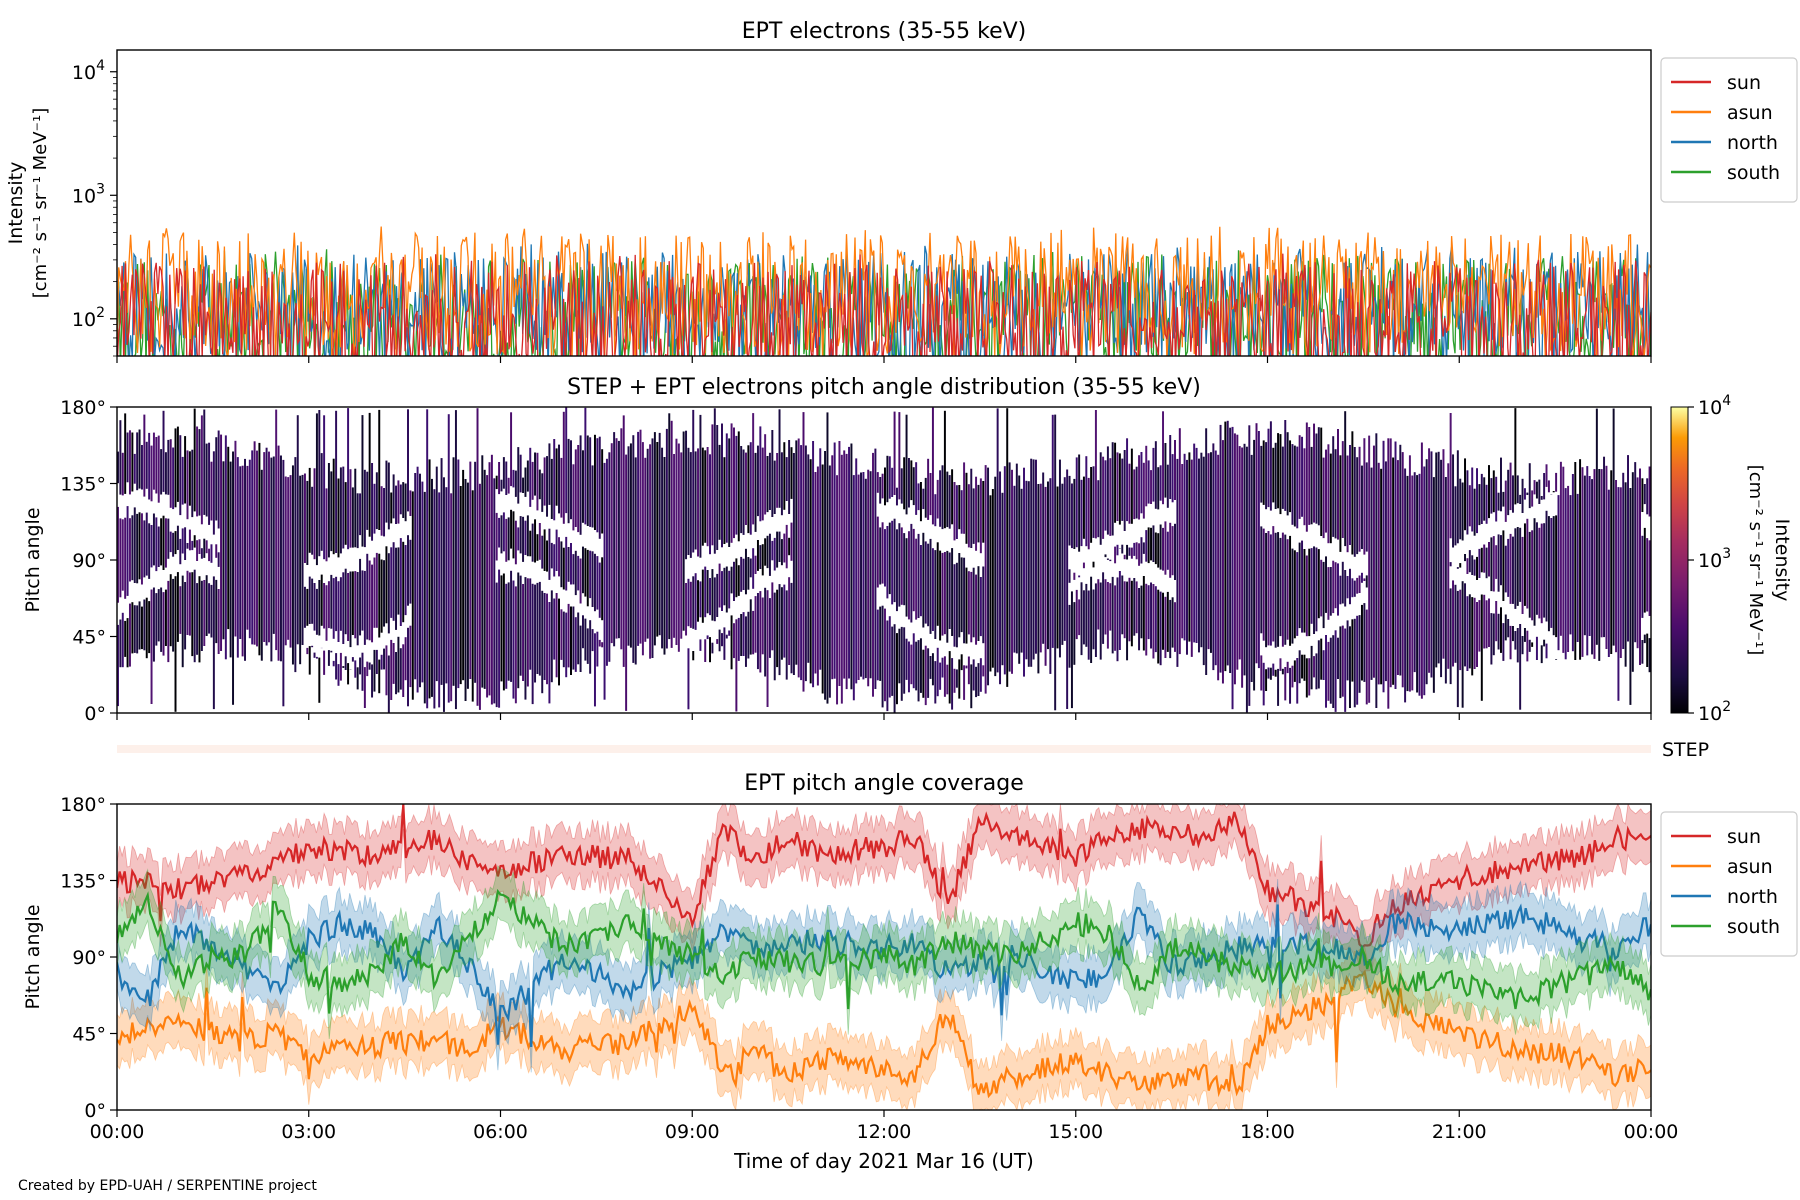 The height and width of the screenshot is (1200, 1800). What do you see at coordinates (884, 291) in the screenshot?
I see `series-line-asun` at bounding box center [884, 291].